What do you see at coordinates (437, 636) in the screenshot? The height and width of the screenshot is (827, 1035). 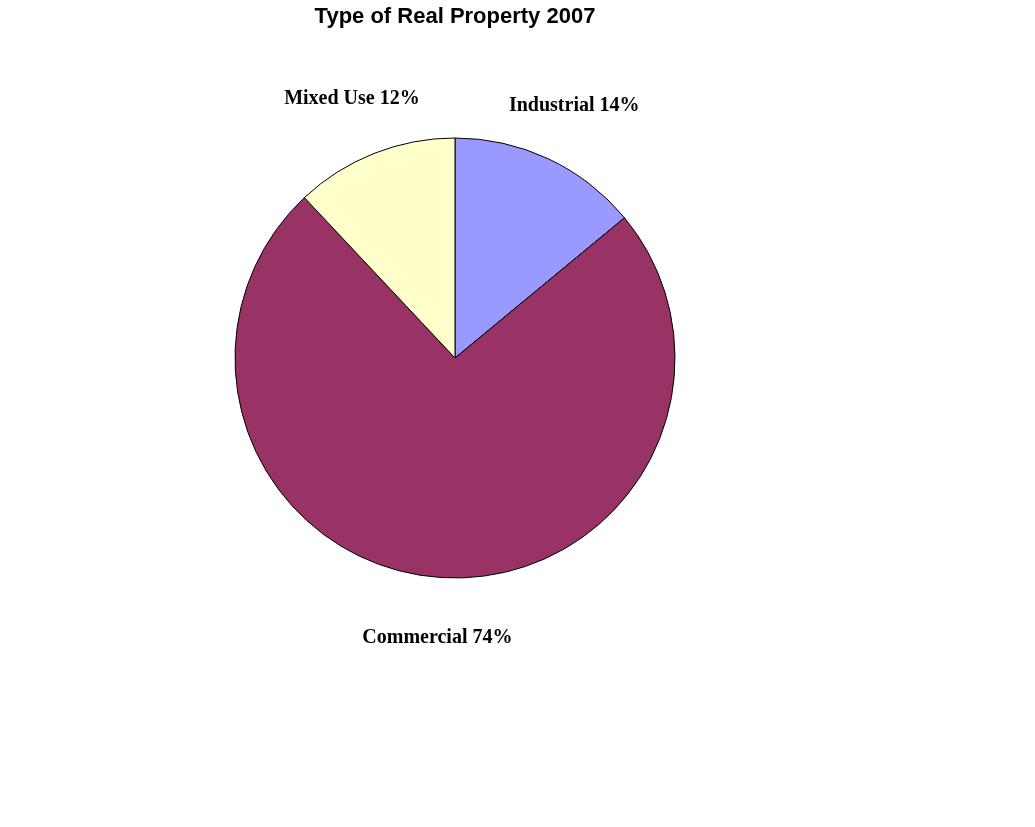 I see `slice-label: Commercial 74%` at bounding box center [437, 636].